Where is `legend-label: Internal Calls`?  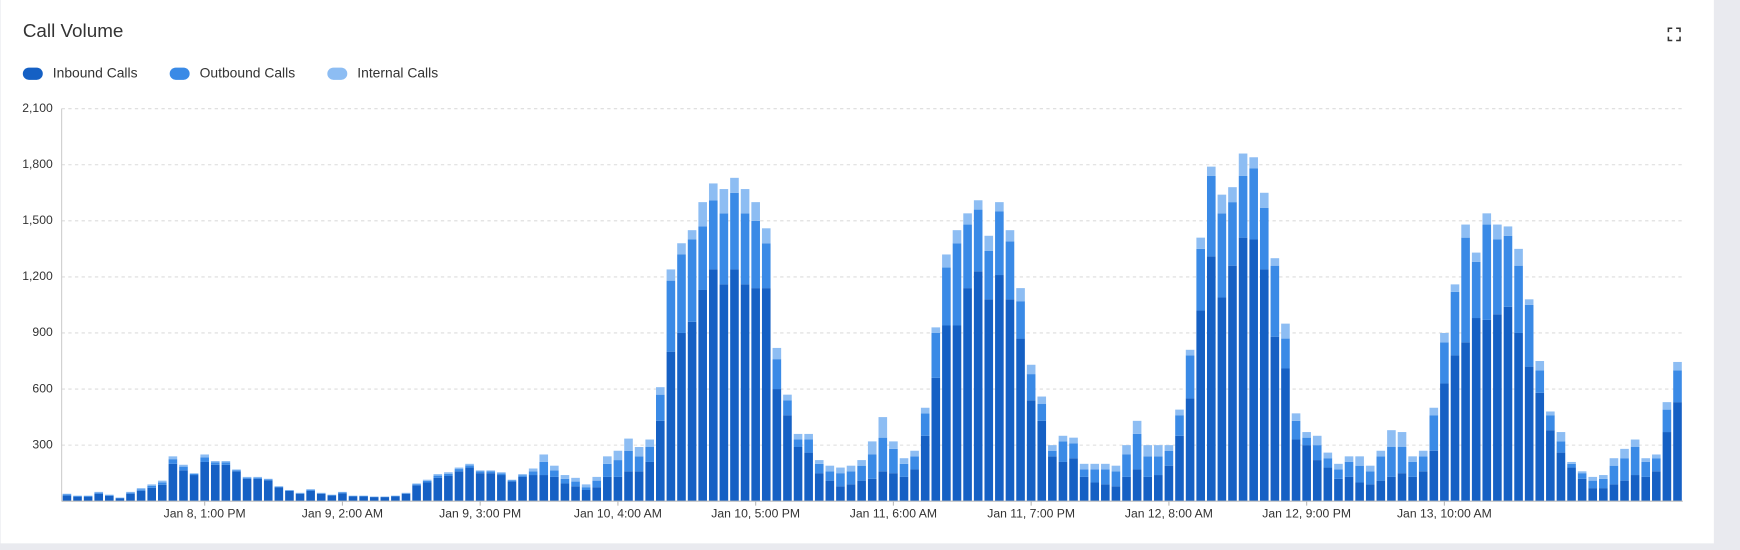
legend-label: Internal Calls is located at coordinates (397, 72).